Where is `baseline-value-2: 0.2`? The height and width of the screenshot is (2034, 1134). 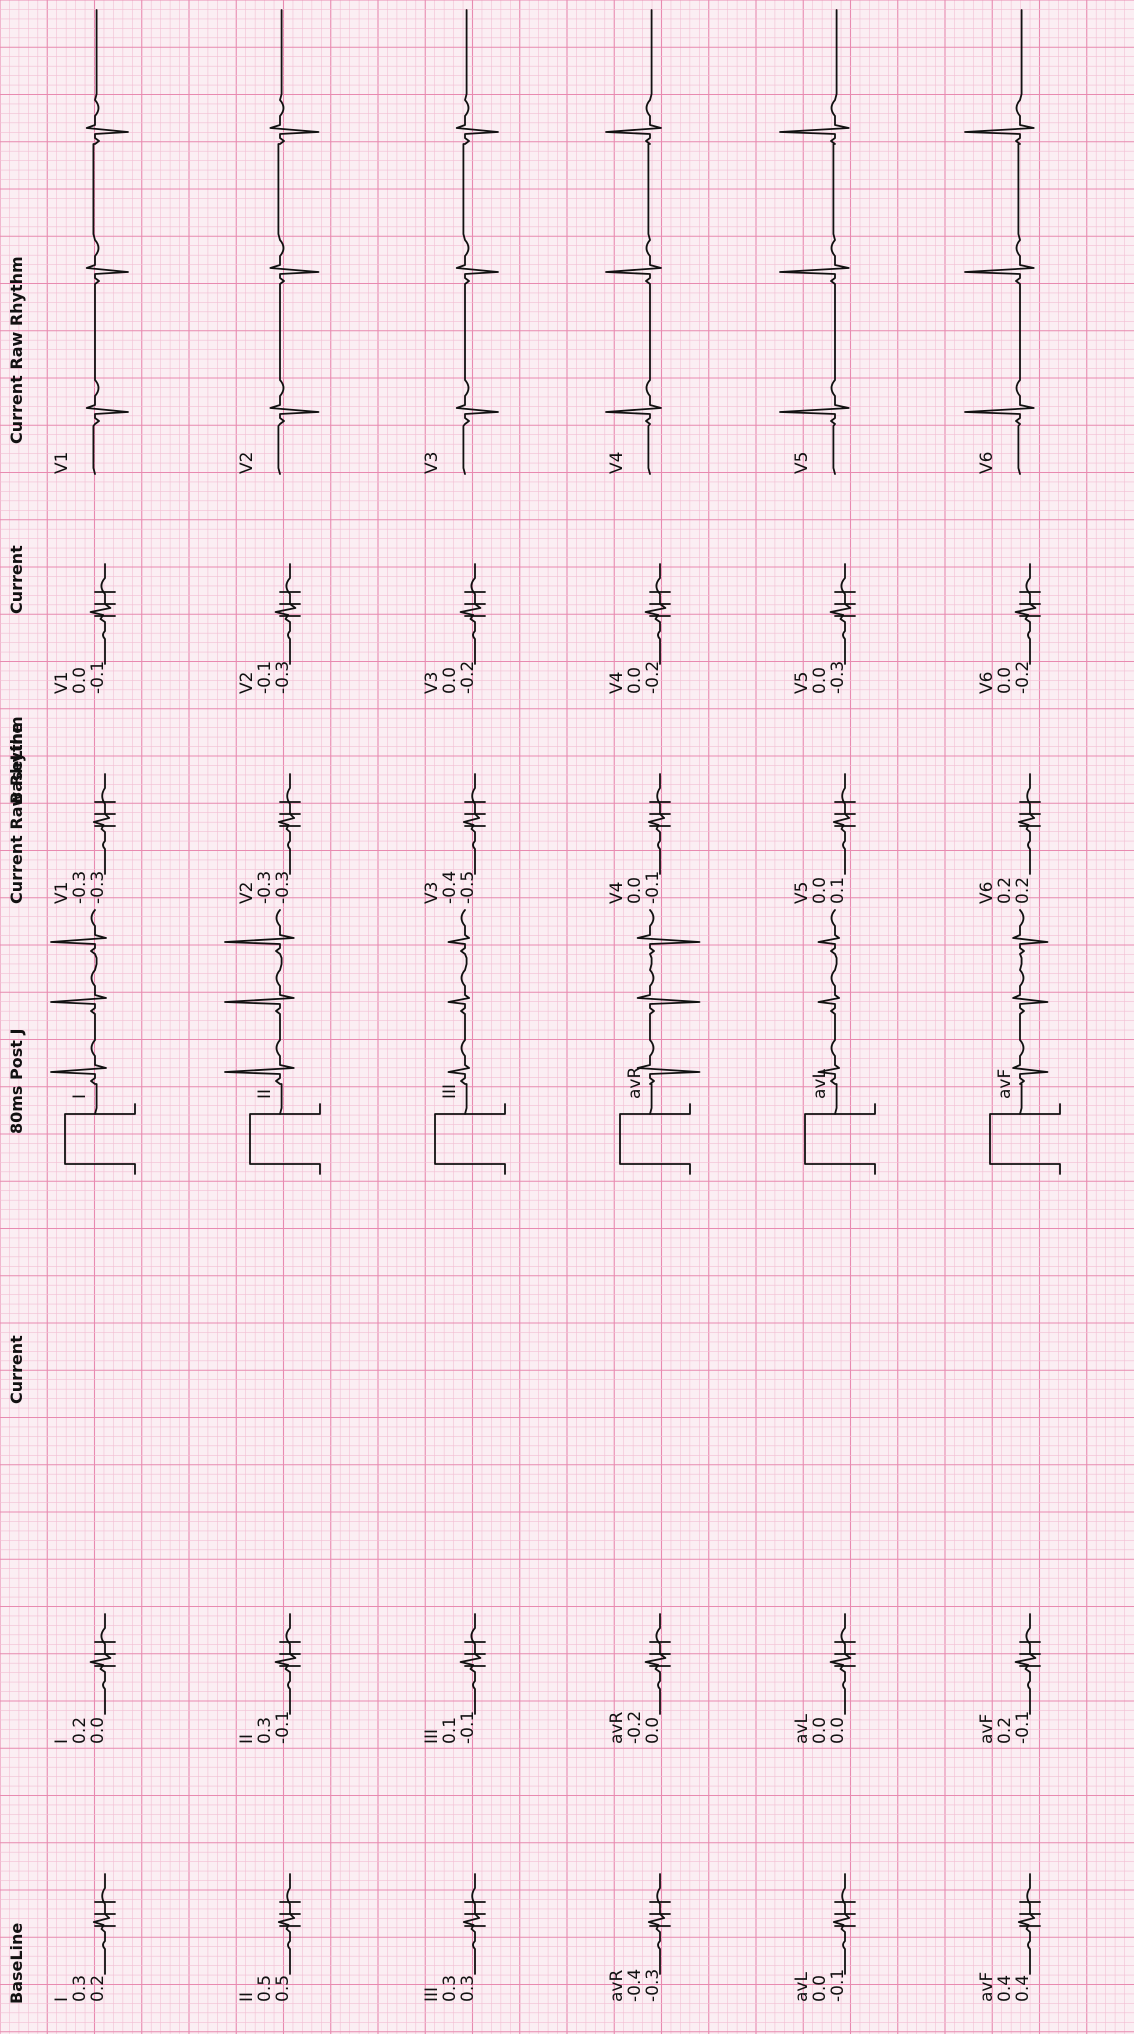
baseline-value-2: 0.2 is located at coordinates (98, 1988).